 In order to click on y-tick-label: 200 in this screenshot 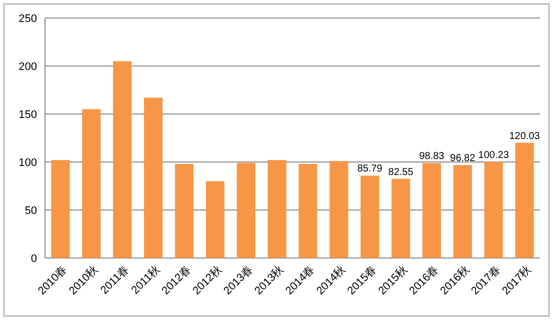, I will do `click(27, 67)`.